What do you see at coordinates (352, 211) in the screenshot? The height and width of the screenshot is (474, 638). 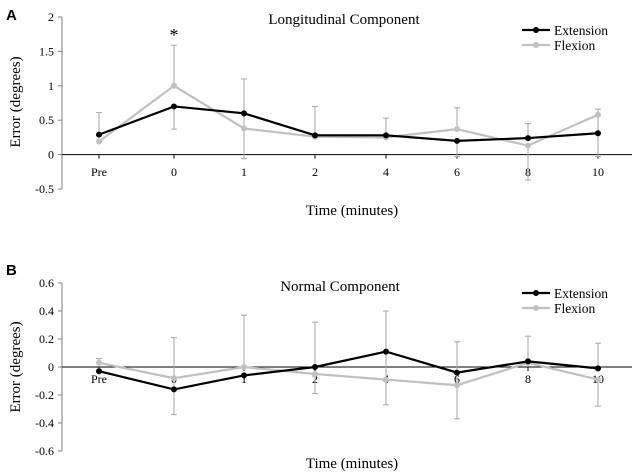 I see `panel-a-xlabel: Time (minutes)` at bounding box center [352, 211].